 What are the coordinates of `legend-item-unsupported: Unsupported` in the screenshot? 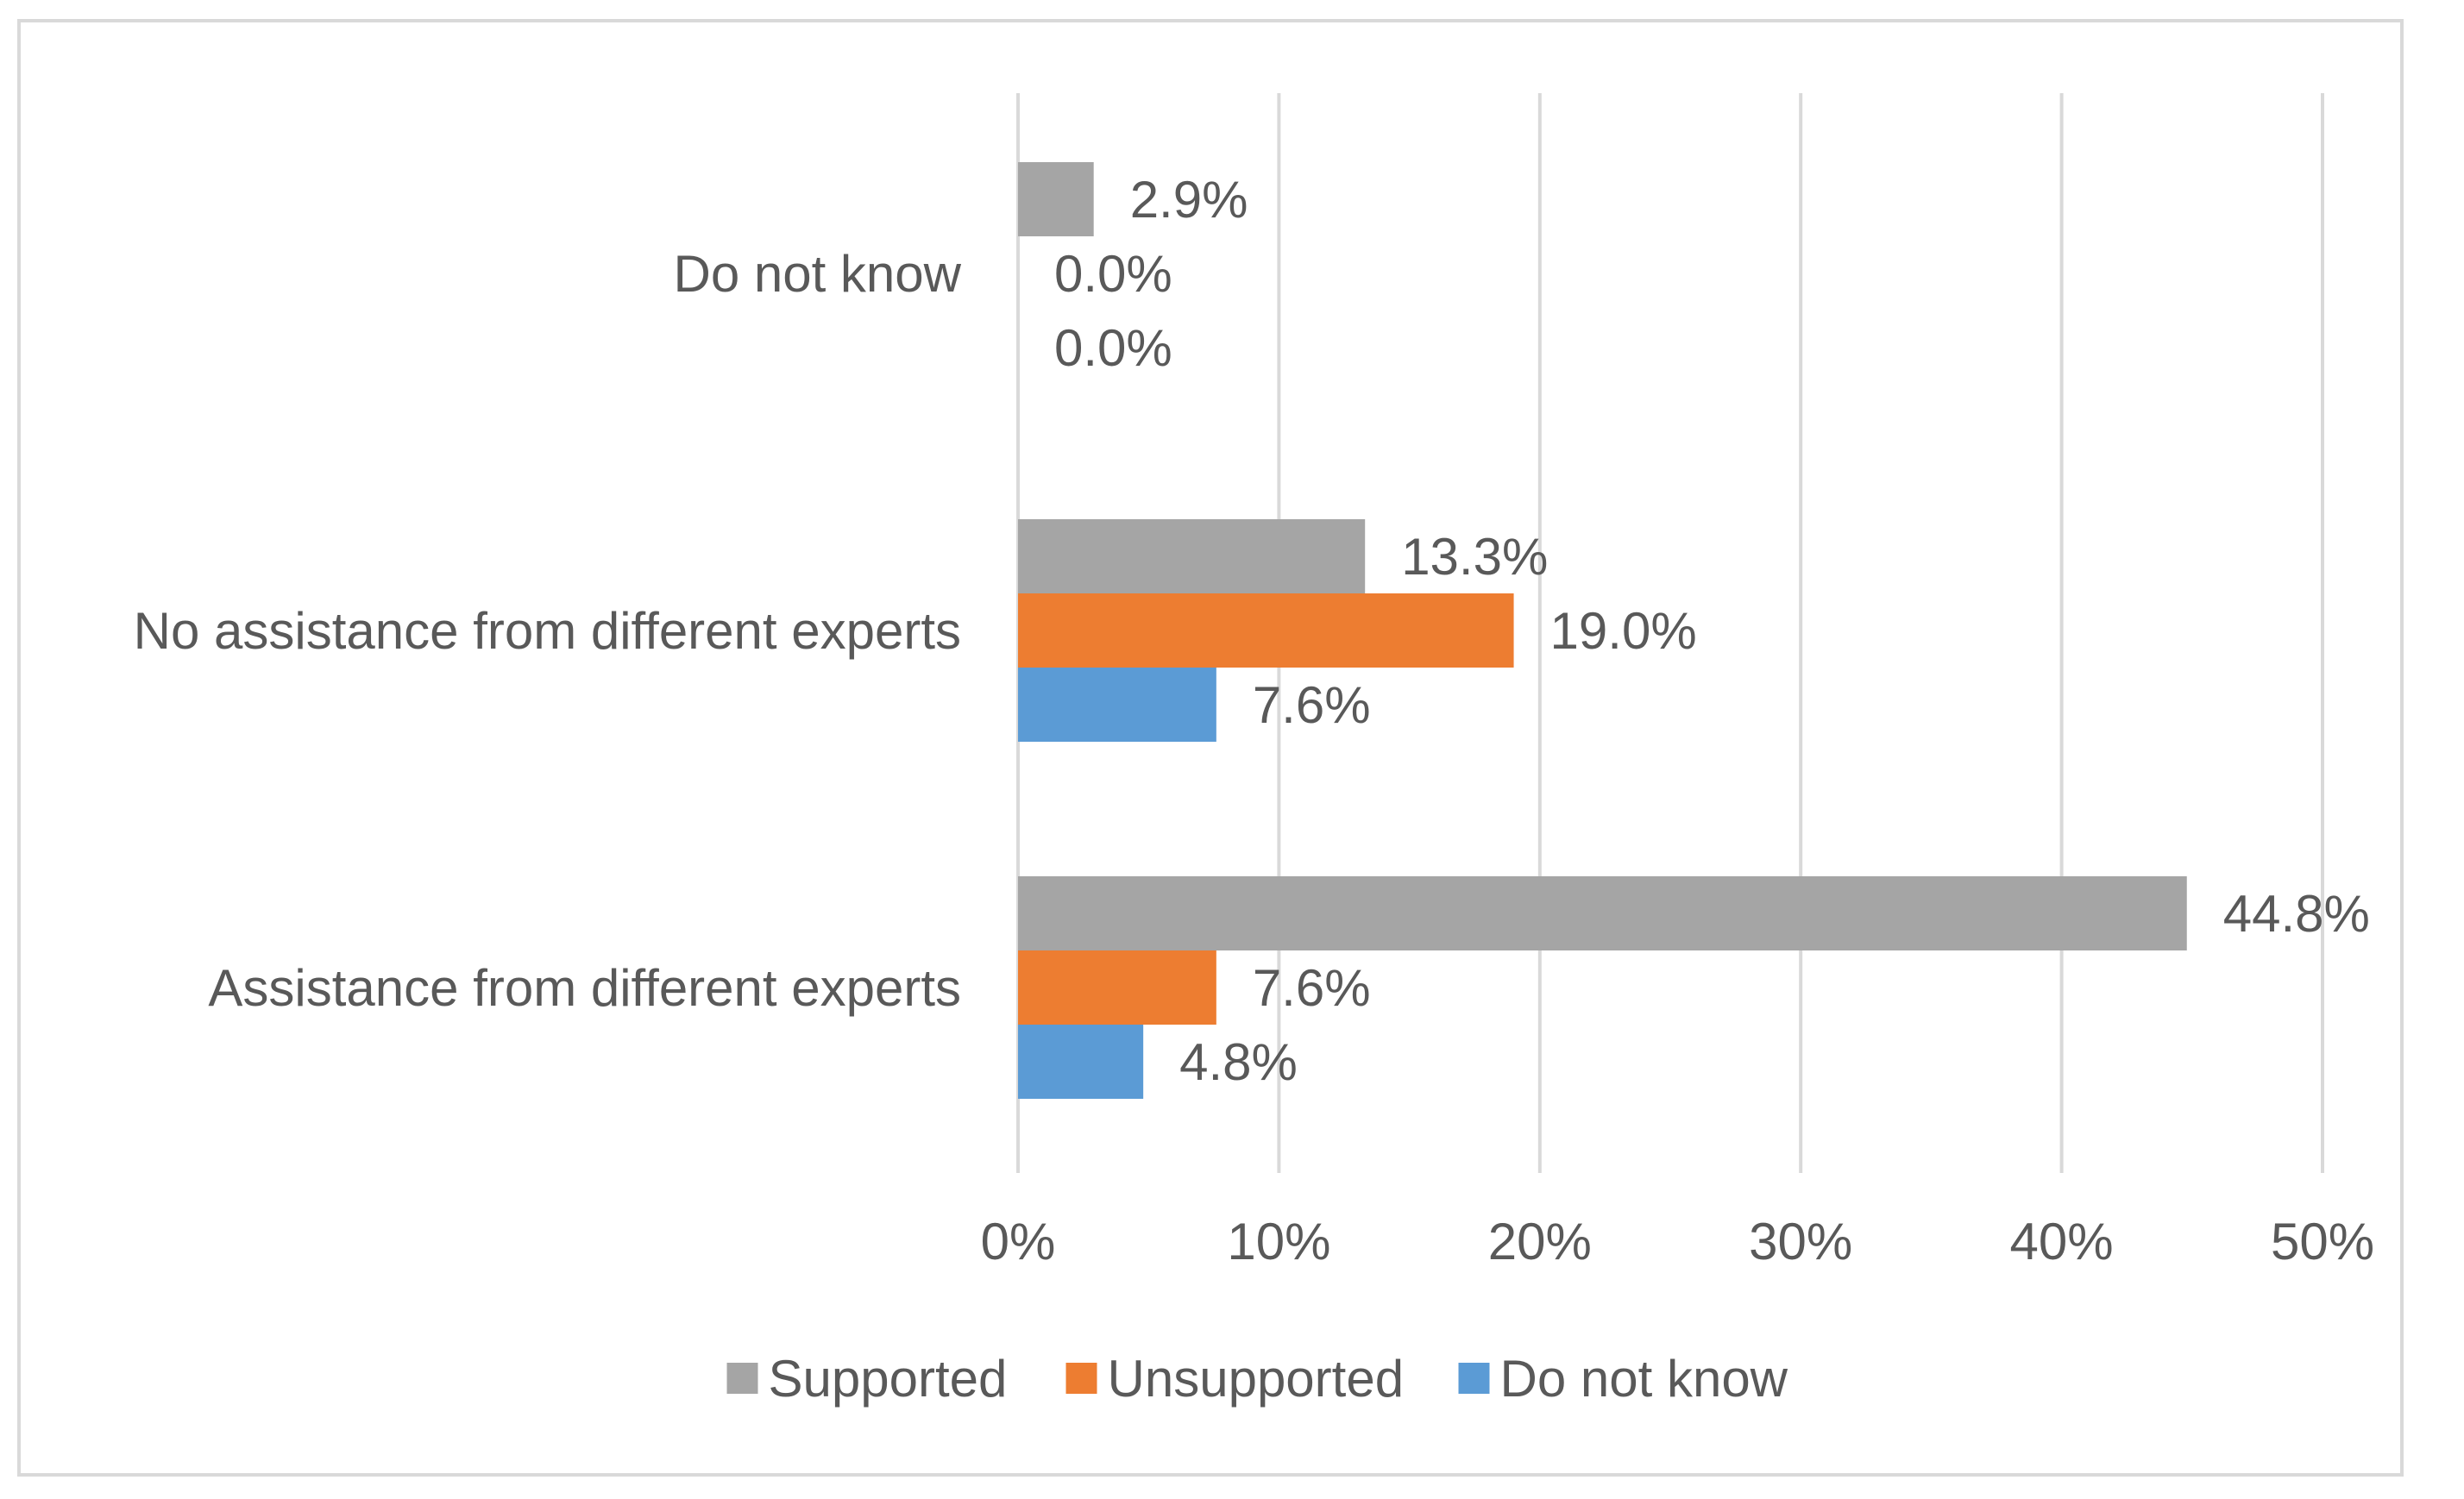 It's located at (1235, 1379).